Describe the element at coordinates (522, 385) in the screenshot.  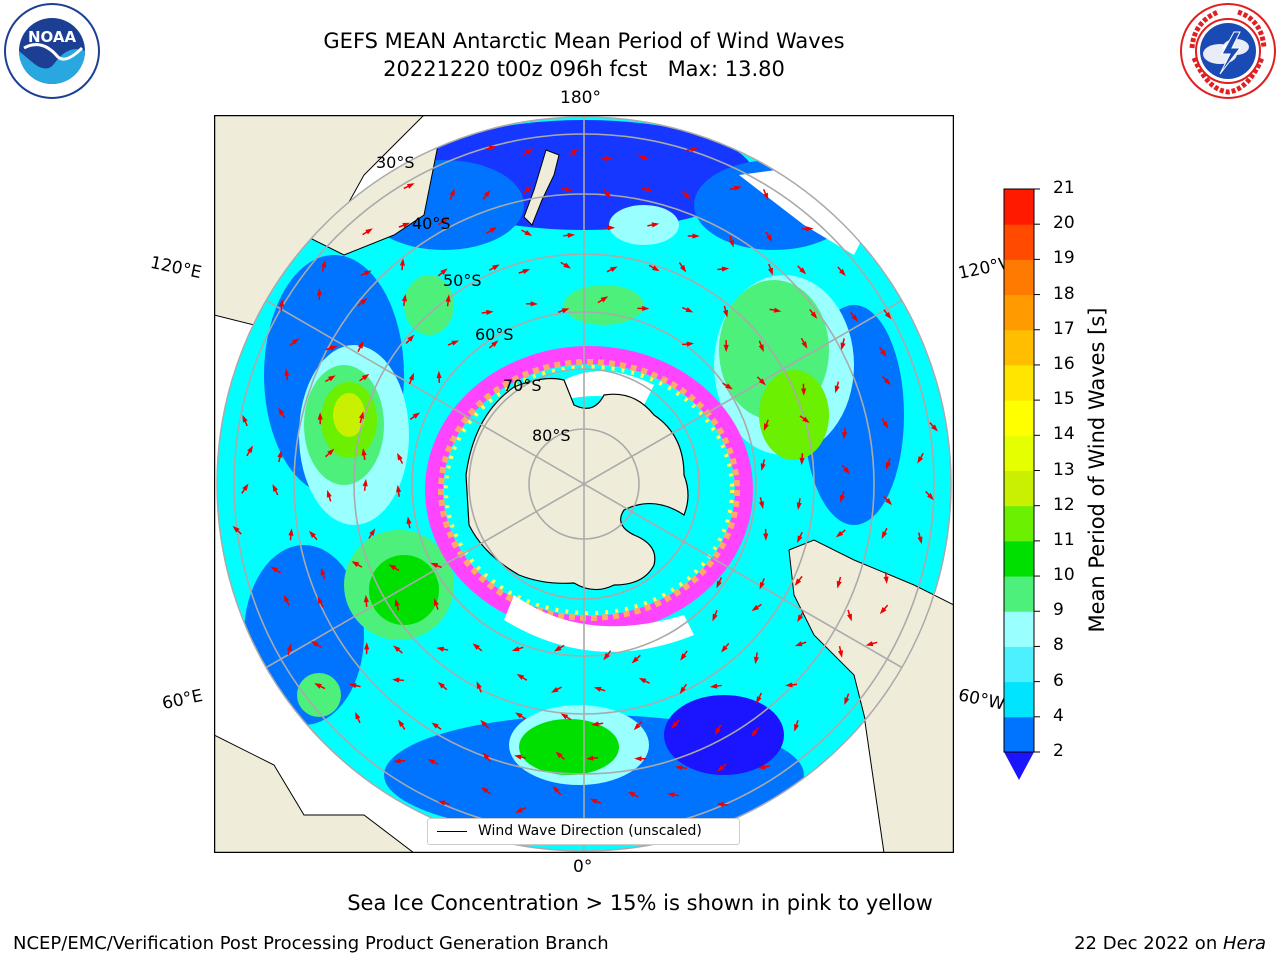
I see `lat-label-70s: 70°S` at that location.